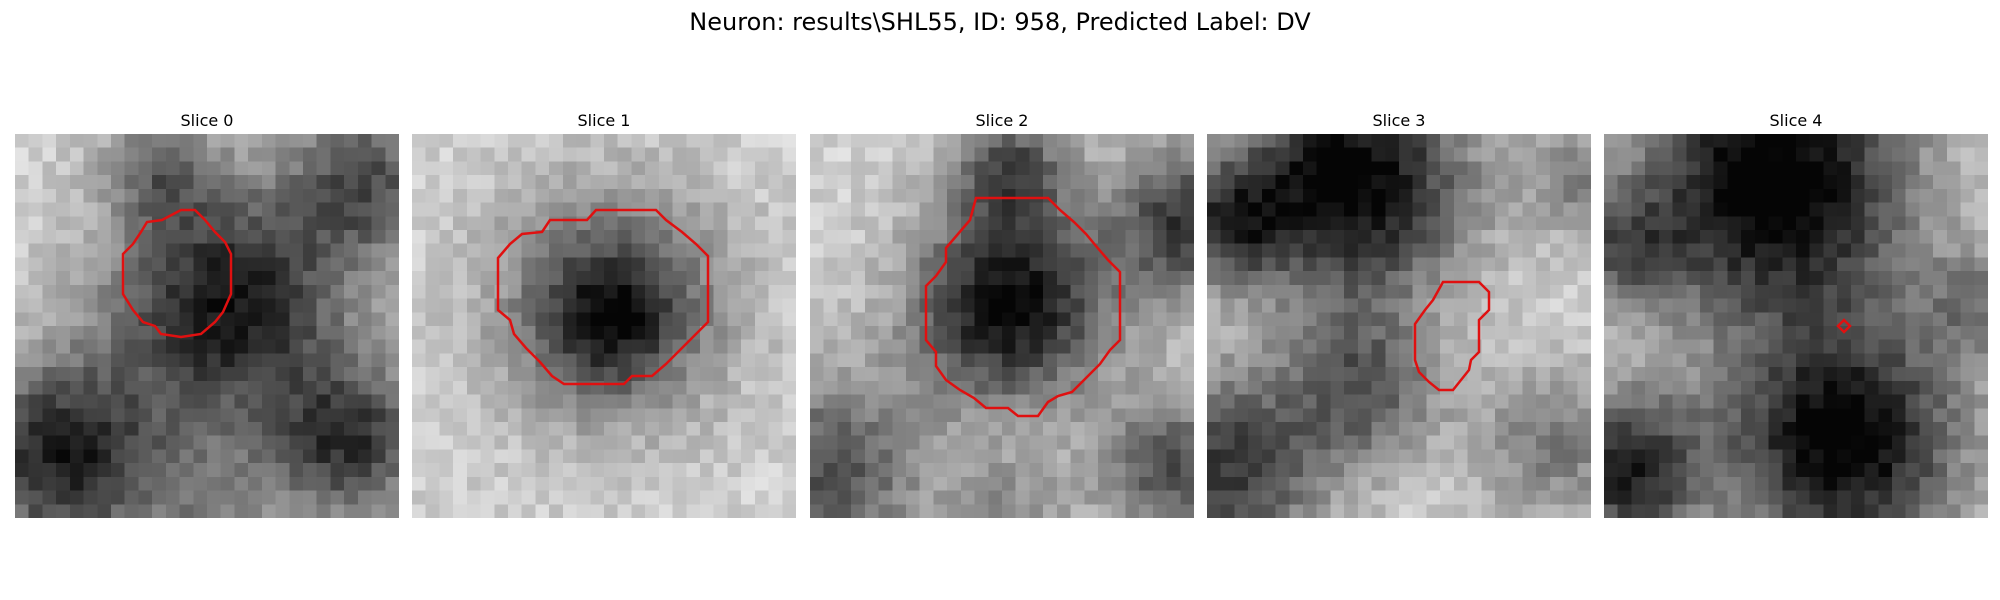 This screenshot has height=600, width=2000. What do you see at coordinates (1399, 120) in the screenshot?
I see `slice-title: Slice 3` at bounding box center [1399, 120].